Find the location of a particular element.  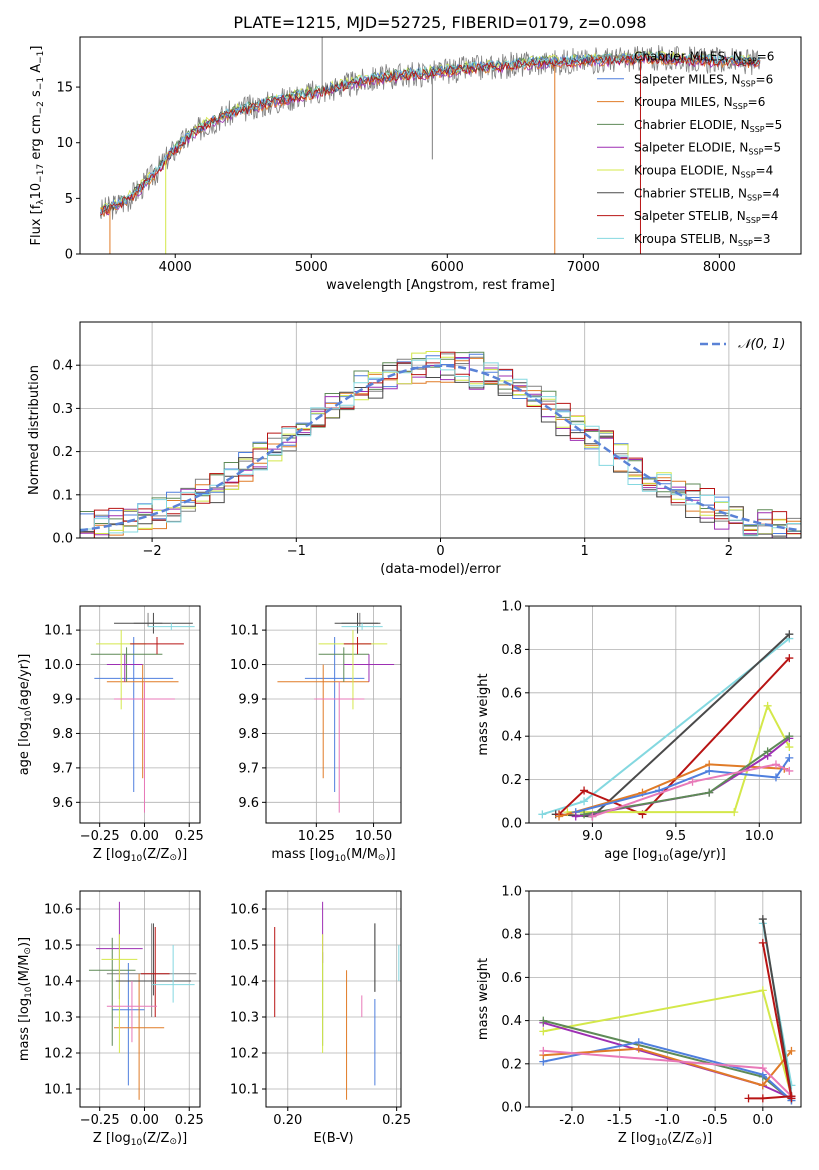

x-axis-label: age [log10(age/yr)] is located at coordinates (665, 855).